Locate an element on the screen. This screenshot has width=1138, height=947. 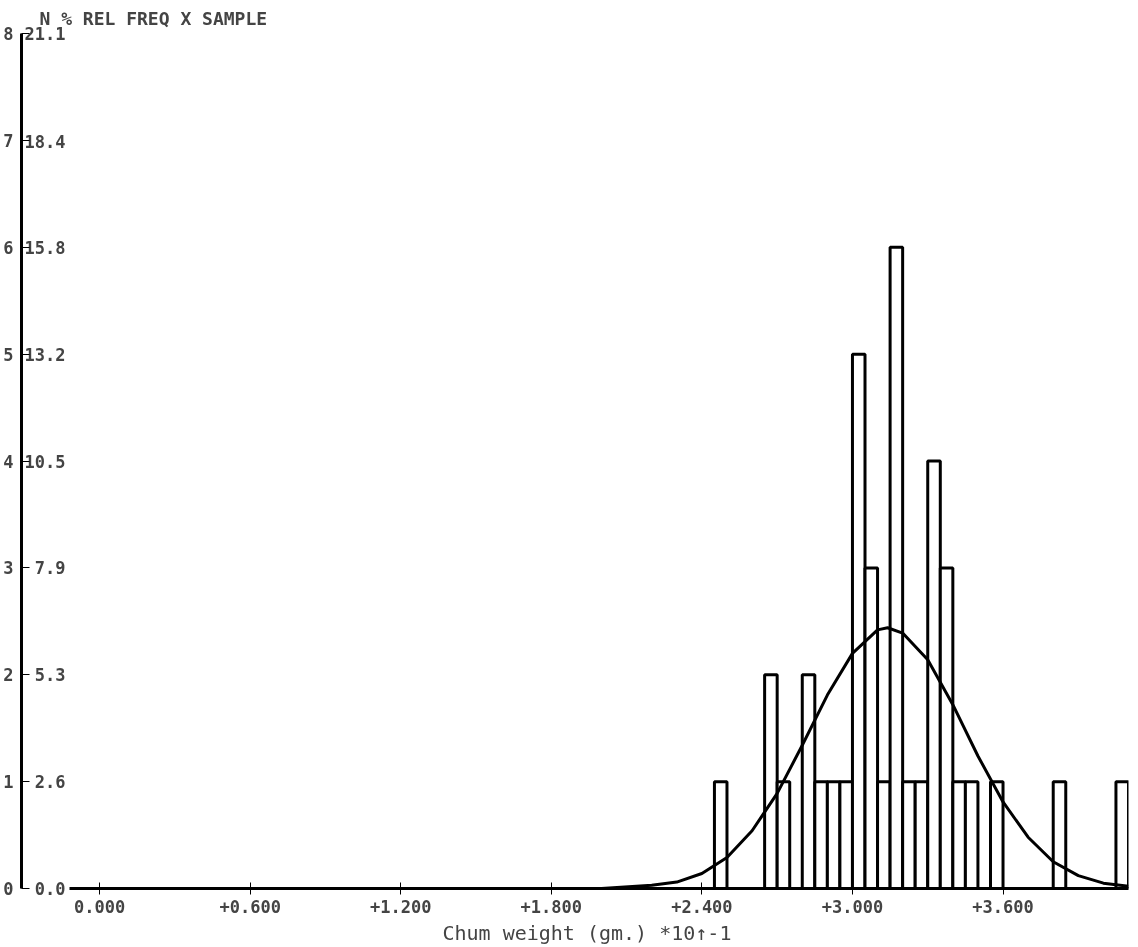
y-tick-label: 8 is located at coordinates (8, 34).